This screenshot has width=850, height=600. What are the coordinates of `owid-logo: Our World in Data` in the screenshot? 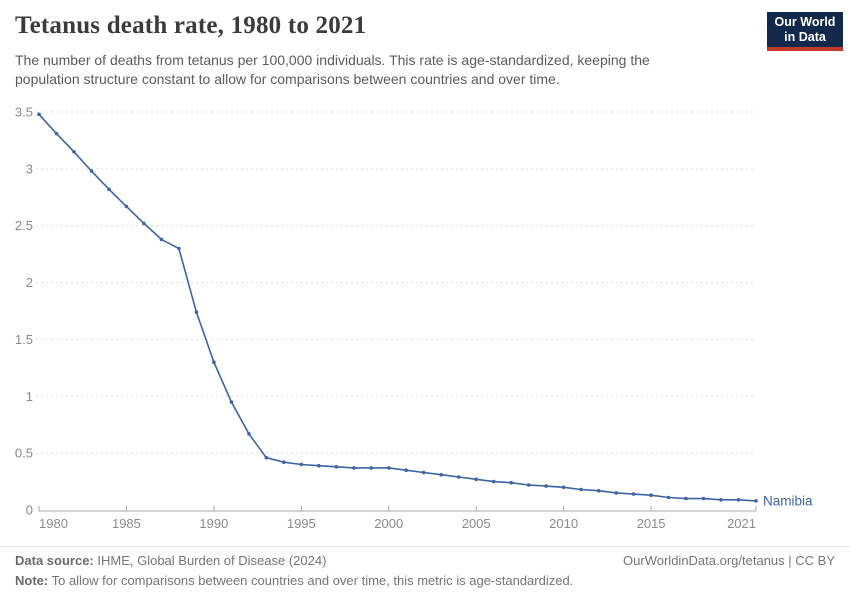 It's located at (805, 31).